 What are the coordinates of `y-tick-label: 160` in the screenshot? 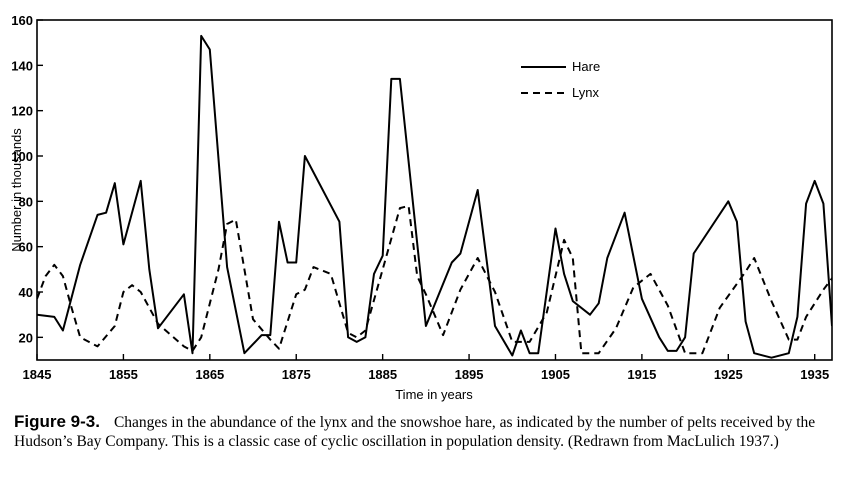 It's located at (22, 20).